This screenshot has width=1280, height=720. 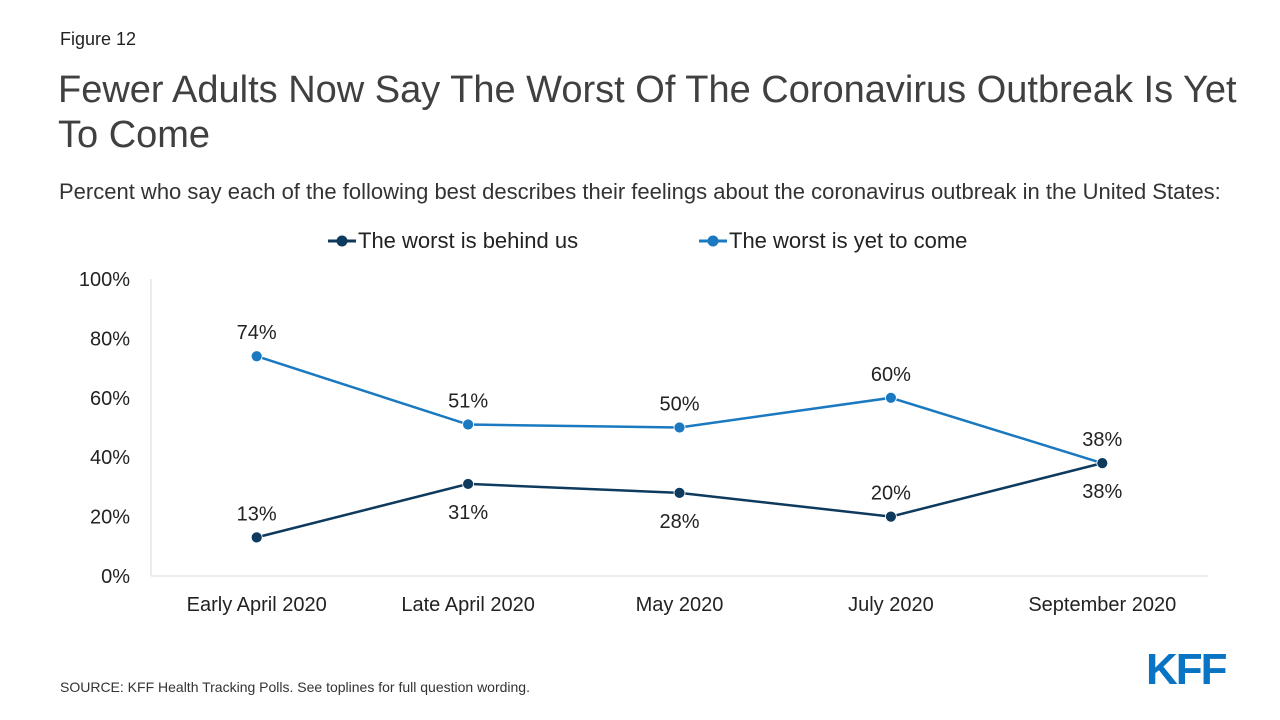 I want to click on x-tick-label: July 2020, so click(x=891, y=605).